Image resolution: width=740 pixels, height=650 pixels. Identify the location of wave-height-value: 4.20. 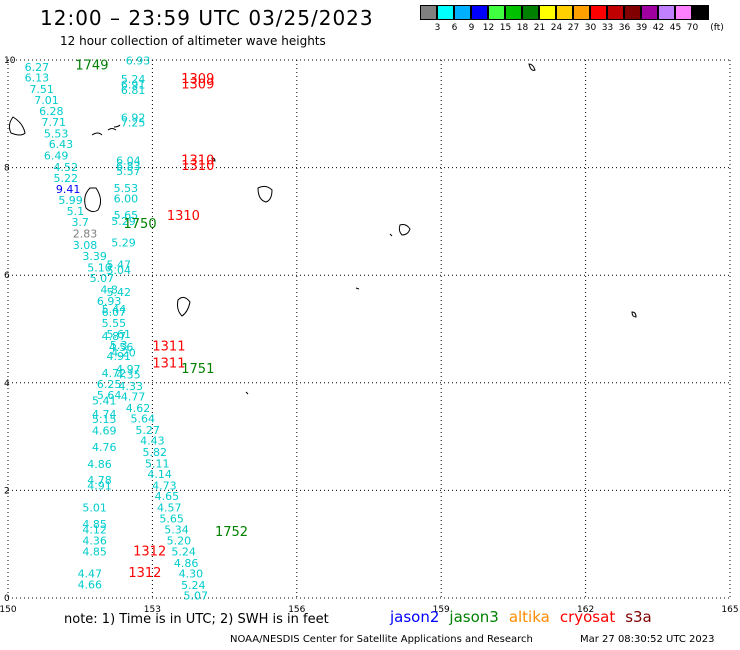
(123, 352).